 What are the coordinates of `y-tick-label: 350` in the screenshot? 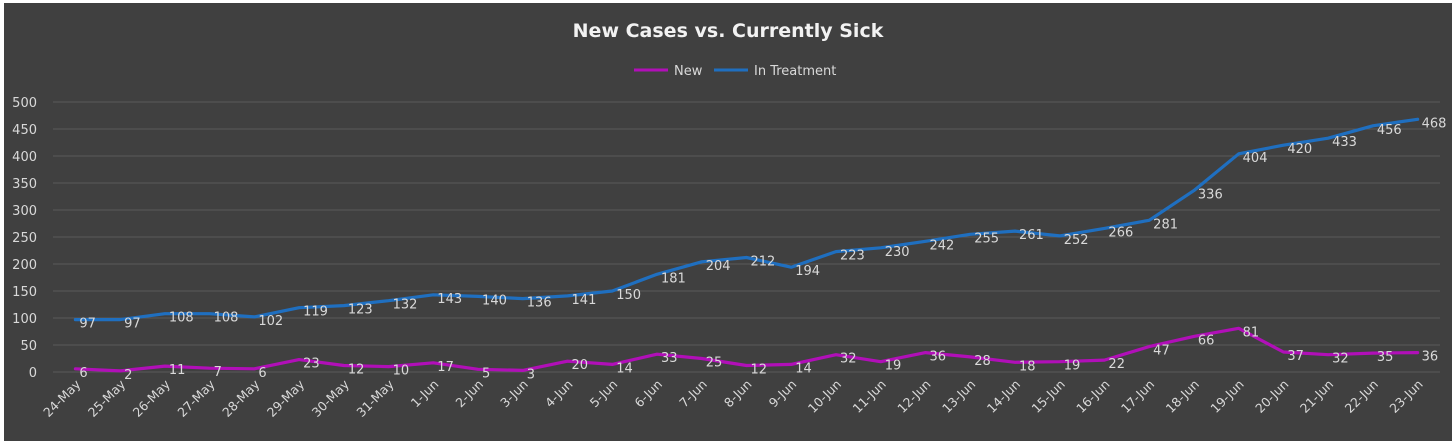 It's located at (24, 184).